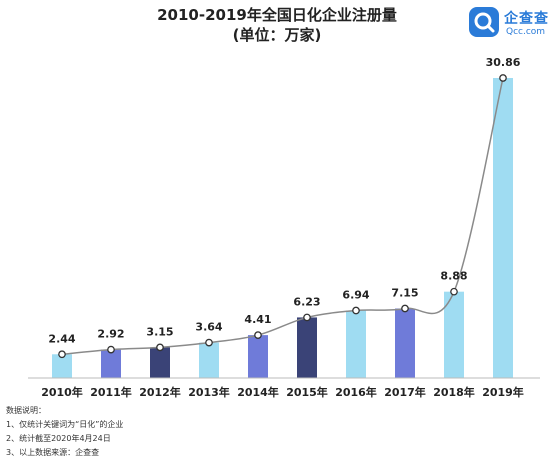  I want to click on notes-item: 1、仅统计关键词为“日化”的企业, so click(65, 424).